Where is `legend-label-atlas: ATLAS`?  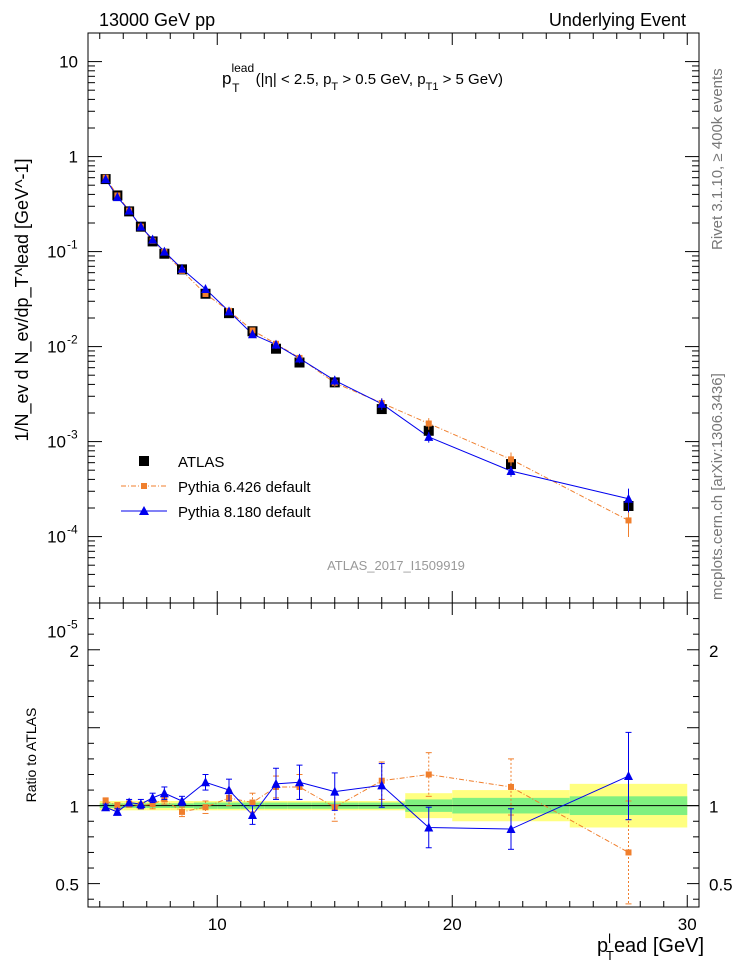
legend-label-atlas: ATLAS is located at coordinates (201, 462).